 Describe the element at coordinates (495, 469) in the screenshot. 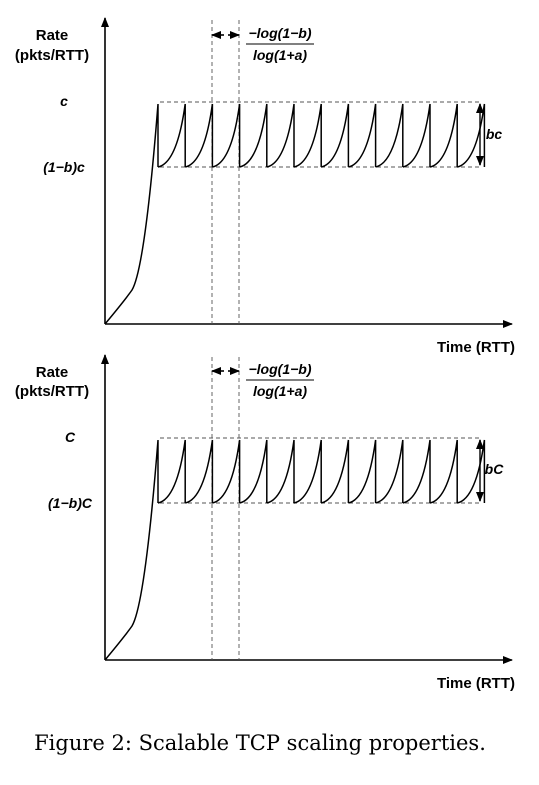

I see `drop-label: bC` at that location.